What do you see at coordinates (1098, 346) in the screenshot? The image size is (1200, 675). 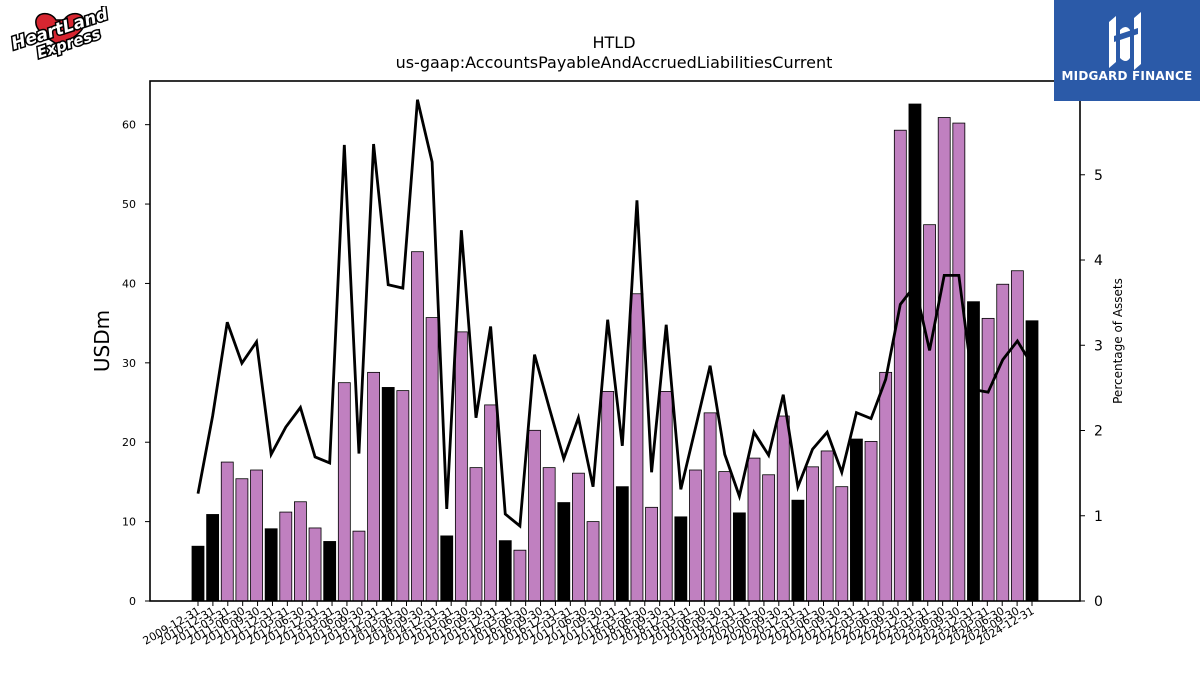 I see `y2-tick-label-3: 3` at bounding box center [1098, 346].